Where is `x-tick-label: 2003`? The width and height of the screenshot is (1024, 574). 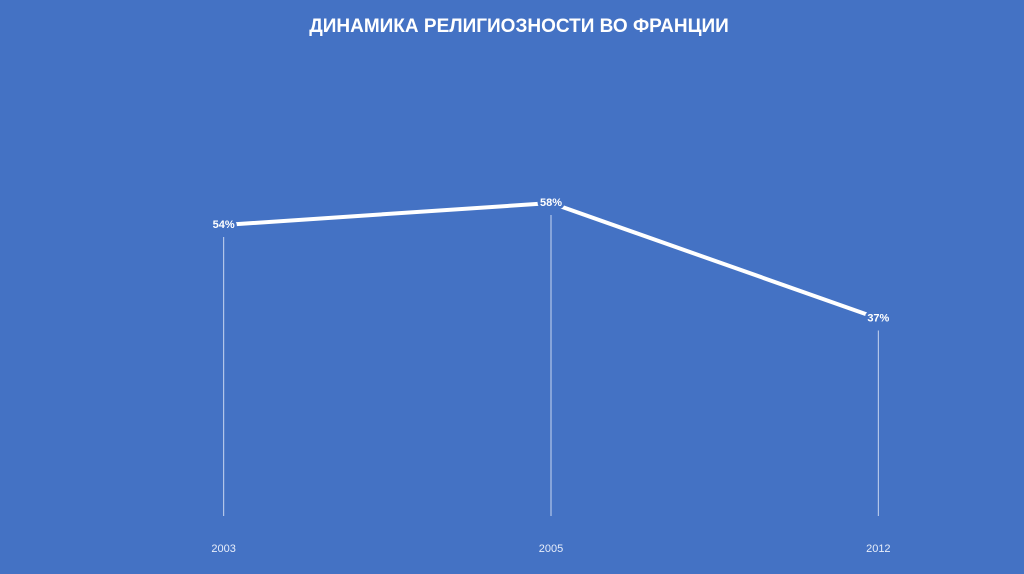 x-tick-label: 2003 is located at coordinates (223, 549).